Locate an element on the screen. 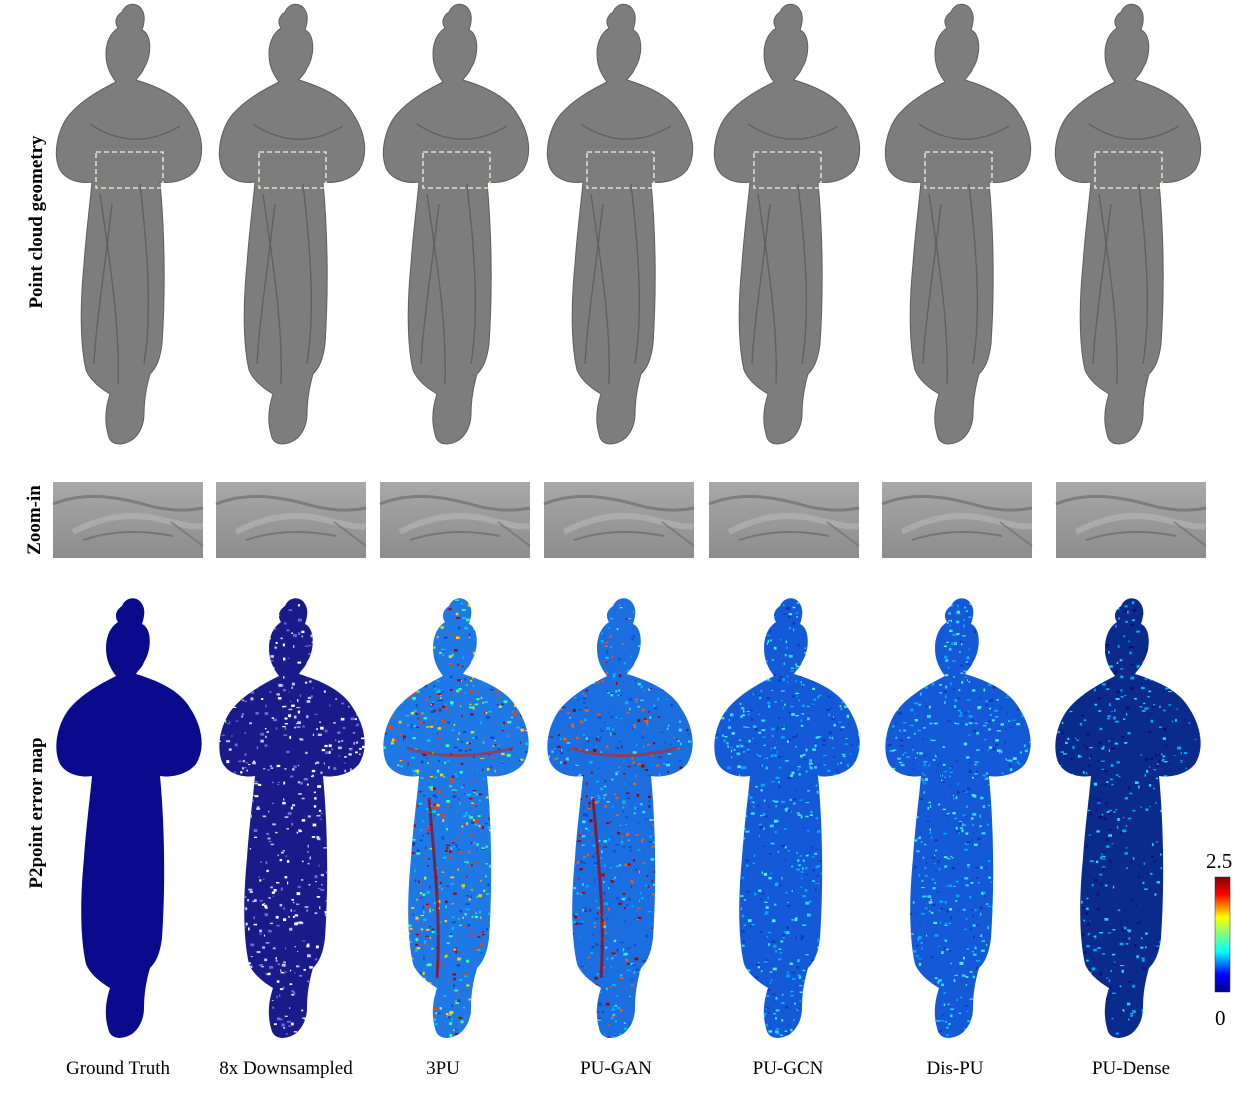  column-label: Dis-PU is located at coordinates (955, 1068).